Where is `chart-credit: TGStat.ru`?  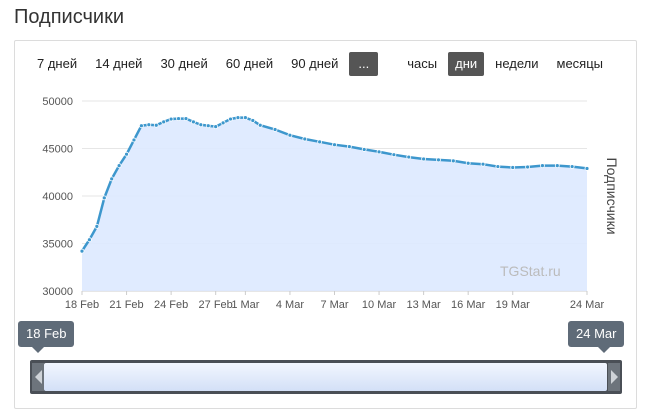
chart-credit: TGStat.ru is located at coordinates (530, 271).